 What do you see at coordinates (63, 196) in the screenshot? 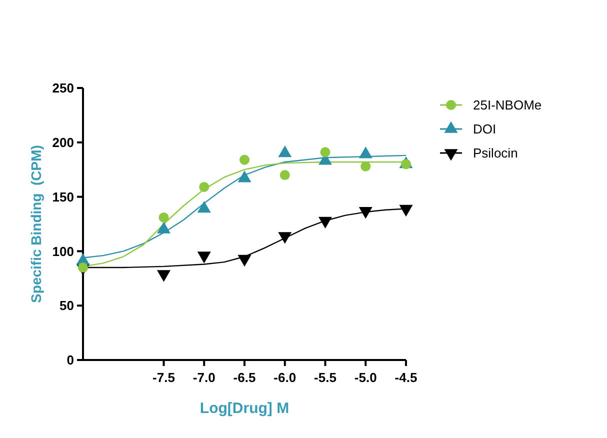
I see `y-tick-label: 150` at bounding box center [63, 196].